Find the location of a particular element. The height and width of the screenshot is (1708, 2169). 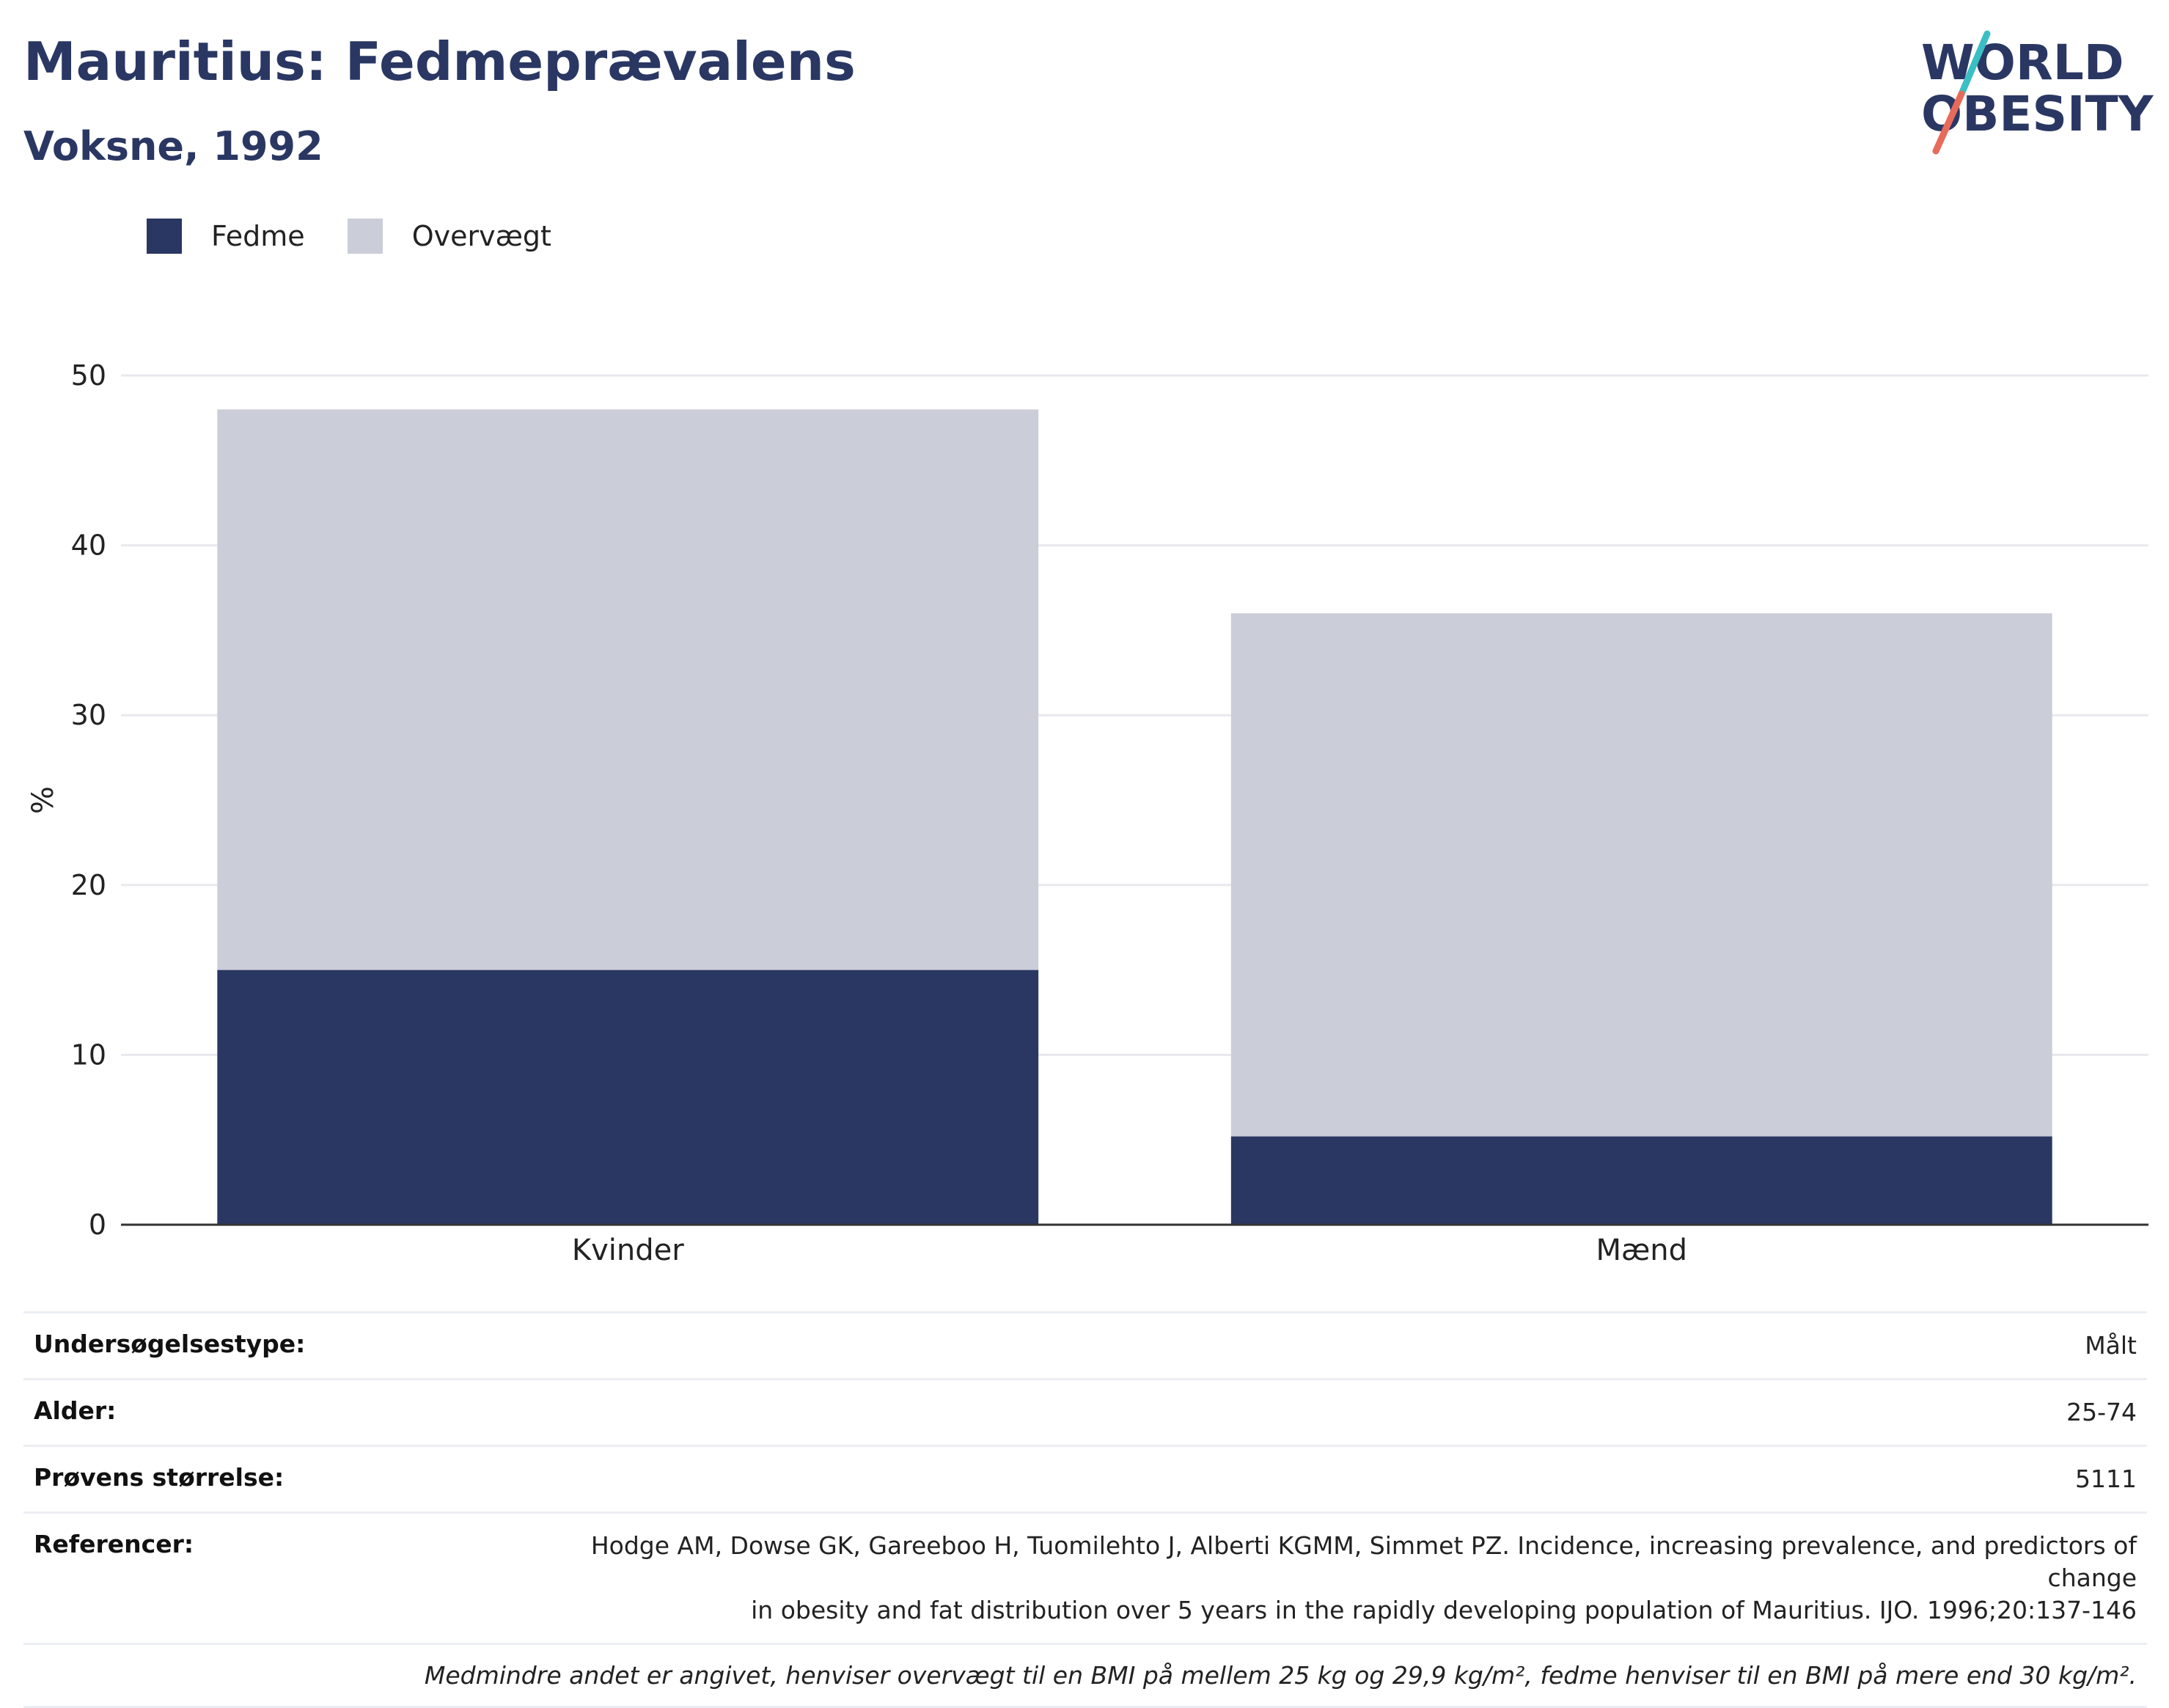

legend-item-overvaegt: Overvægt is located at coordinates (449, 236).